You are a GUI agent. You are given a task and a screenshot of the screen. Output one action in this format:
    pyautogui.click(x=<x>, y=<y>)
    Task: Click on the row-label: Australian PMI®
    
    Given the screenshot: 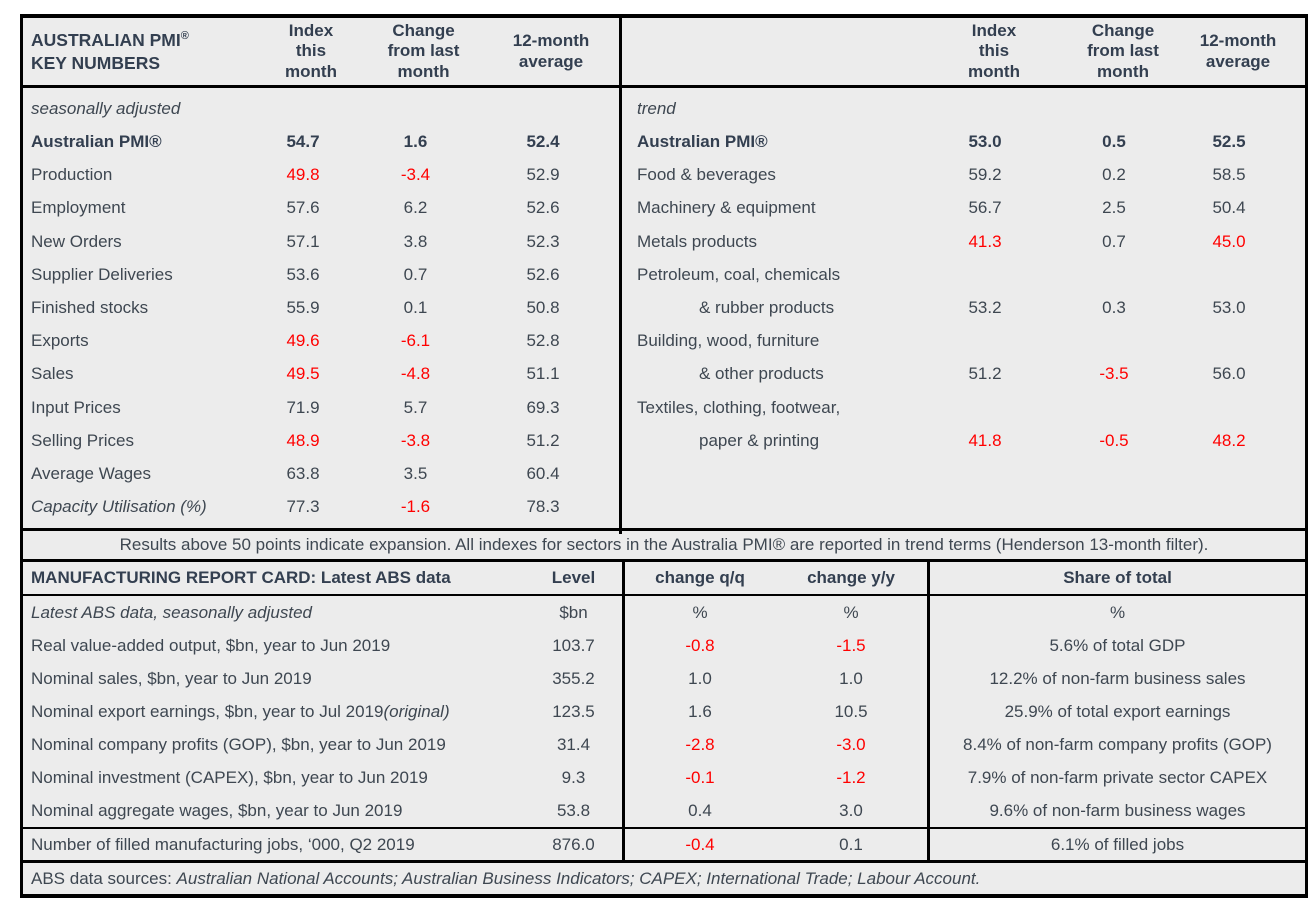 What is the action you would take?
    pyautogui.click(x=702, y=141)
    